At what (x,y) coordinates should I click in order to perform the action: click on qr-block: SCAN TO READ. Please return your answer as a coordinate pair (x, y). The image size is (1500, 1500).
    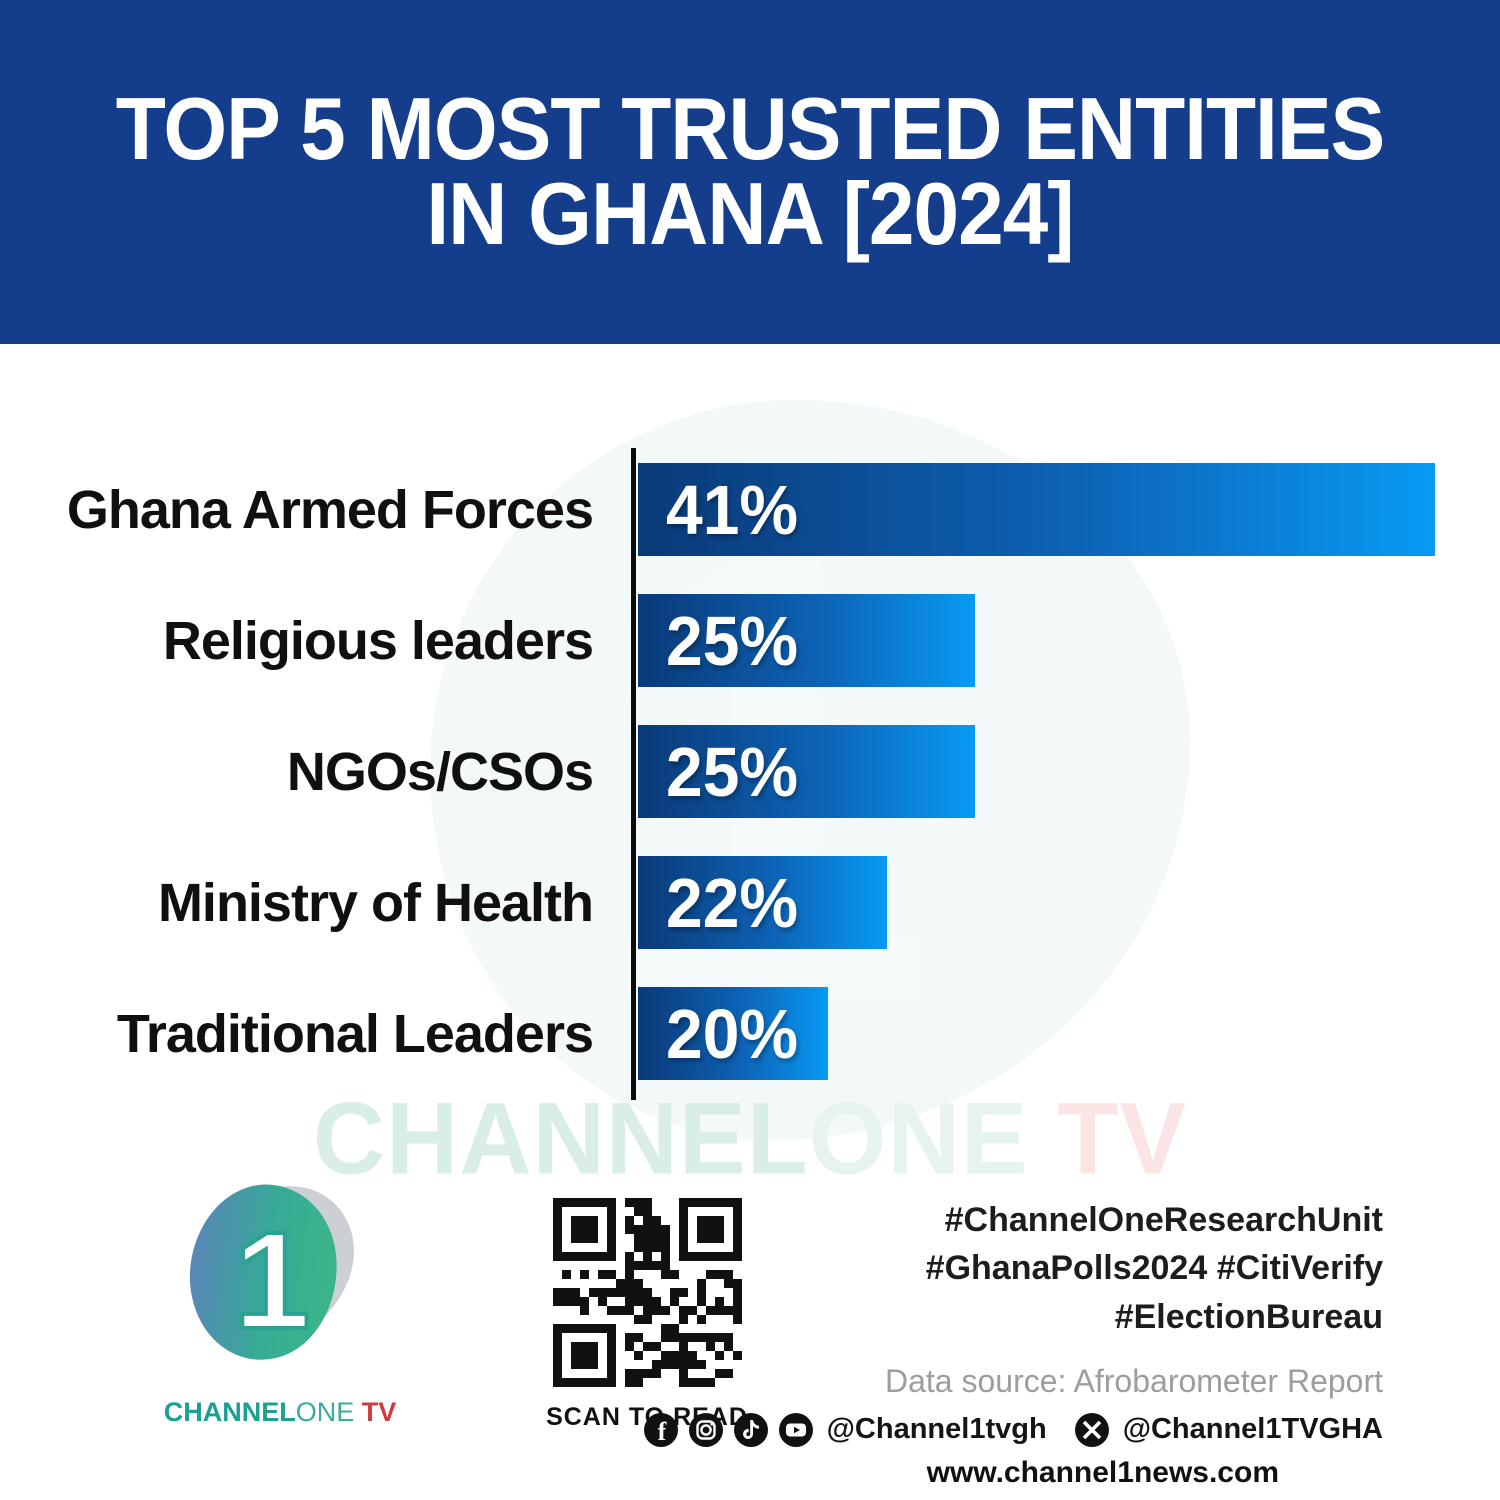
    Looking at the image, I should click on (647, 1315).